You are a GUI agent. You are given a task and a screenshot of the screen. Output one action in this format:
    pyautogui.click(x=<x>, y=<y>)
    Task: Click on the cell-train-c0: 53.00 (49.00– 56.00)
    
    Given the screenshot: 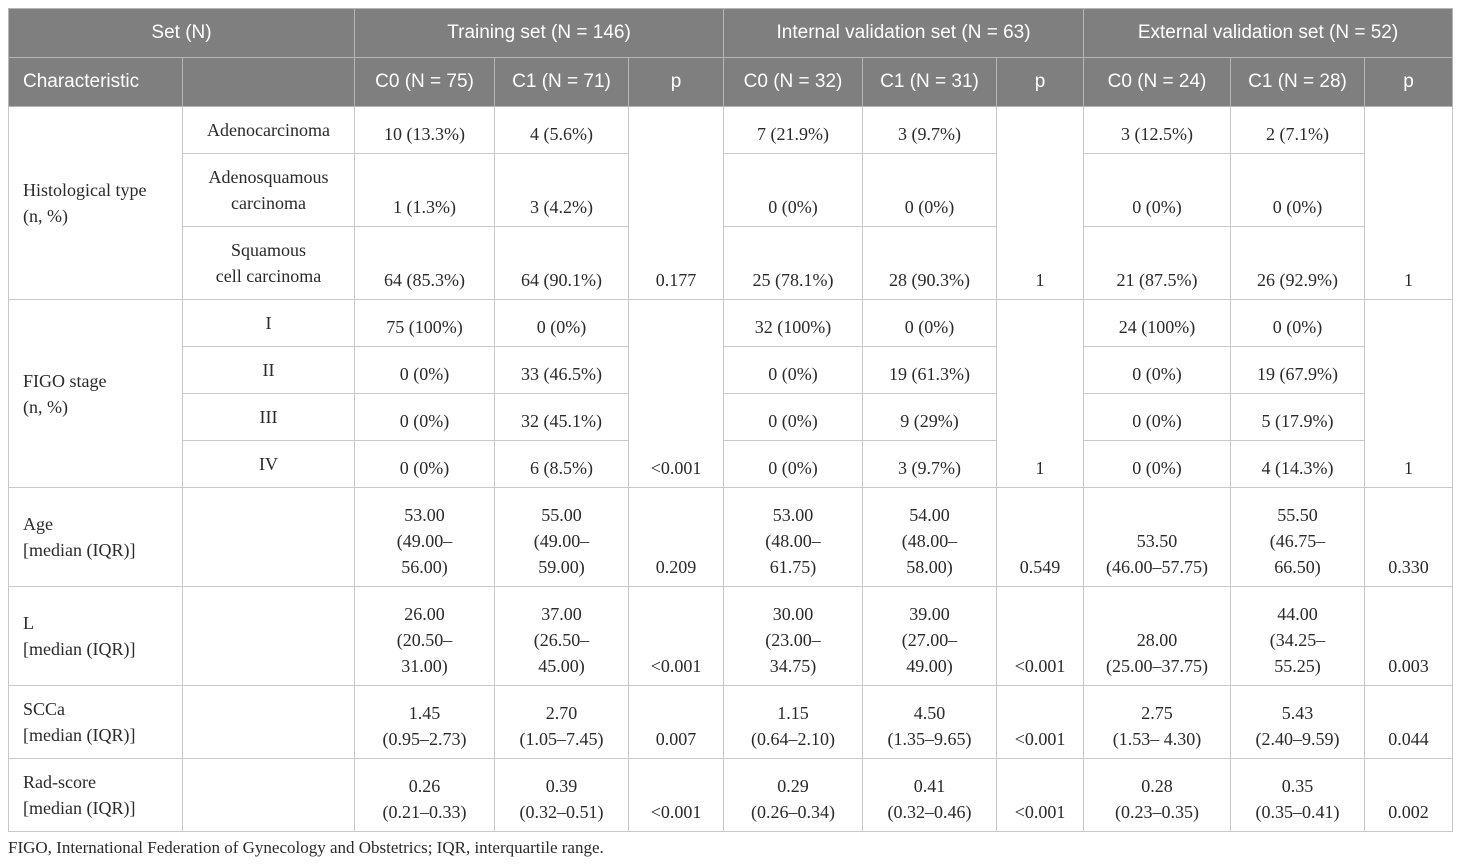 What is the action you would take?
    pyautogui.click(x=424, y=537)
    